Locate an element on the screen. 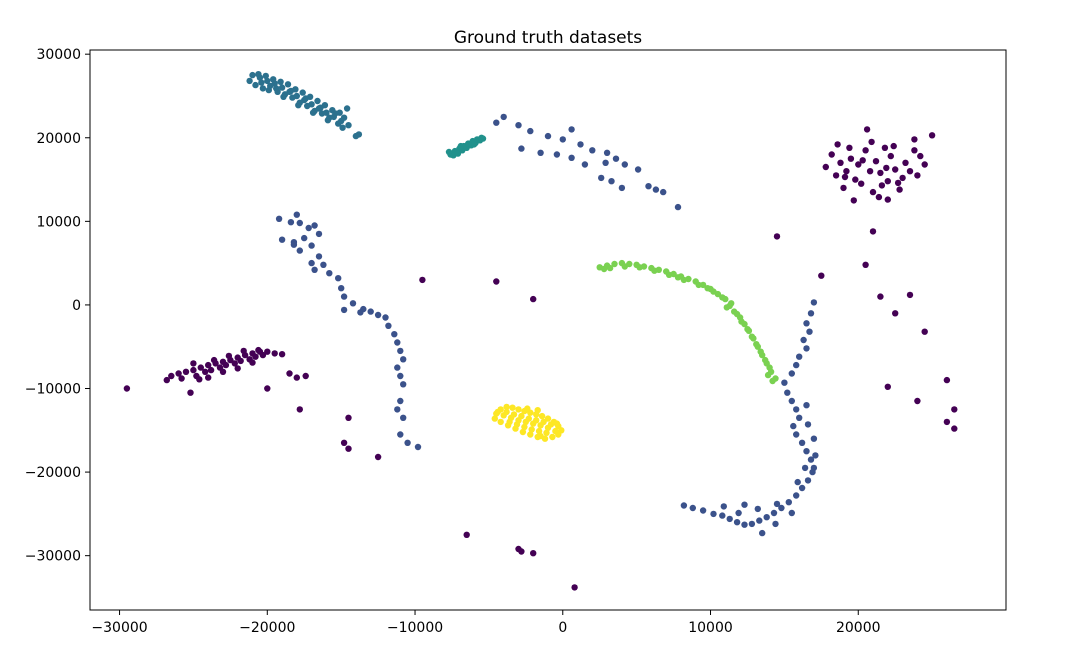  y-tick-label: 0 is located at coordinates (76, 306).